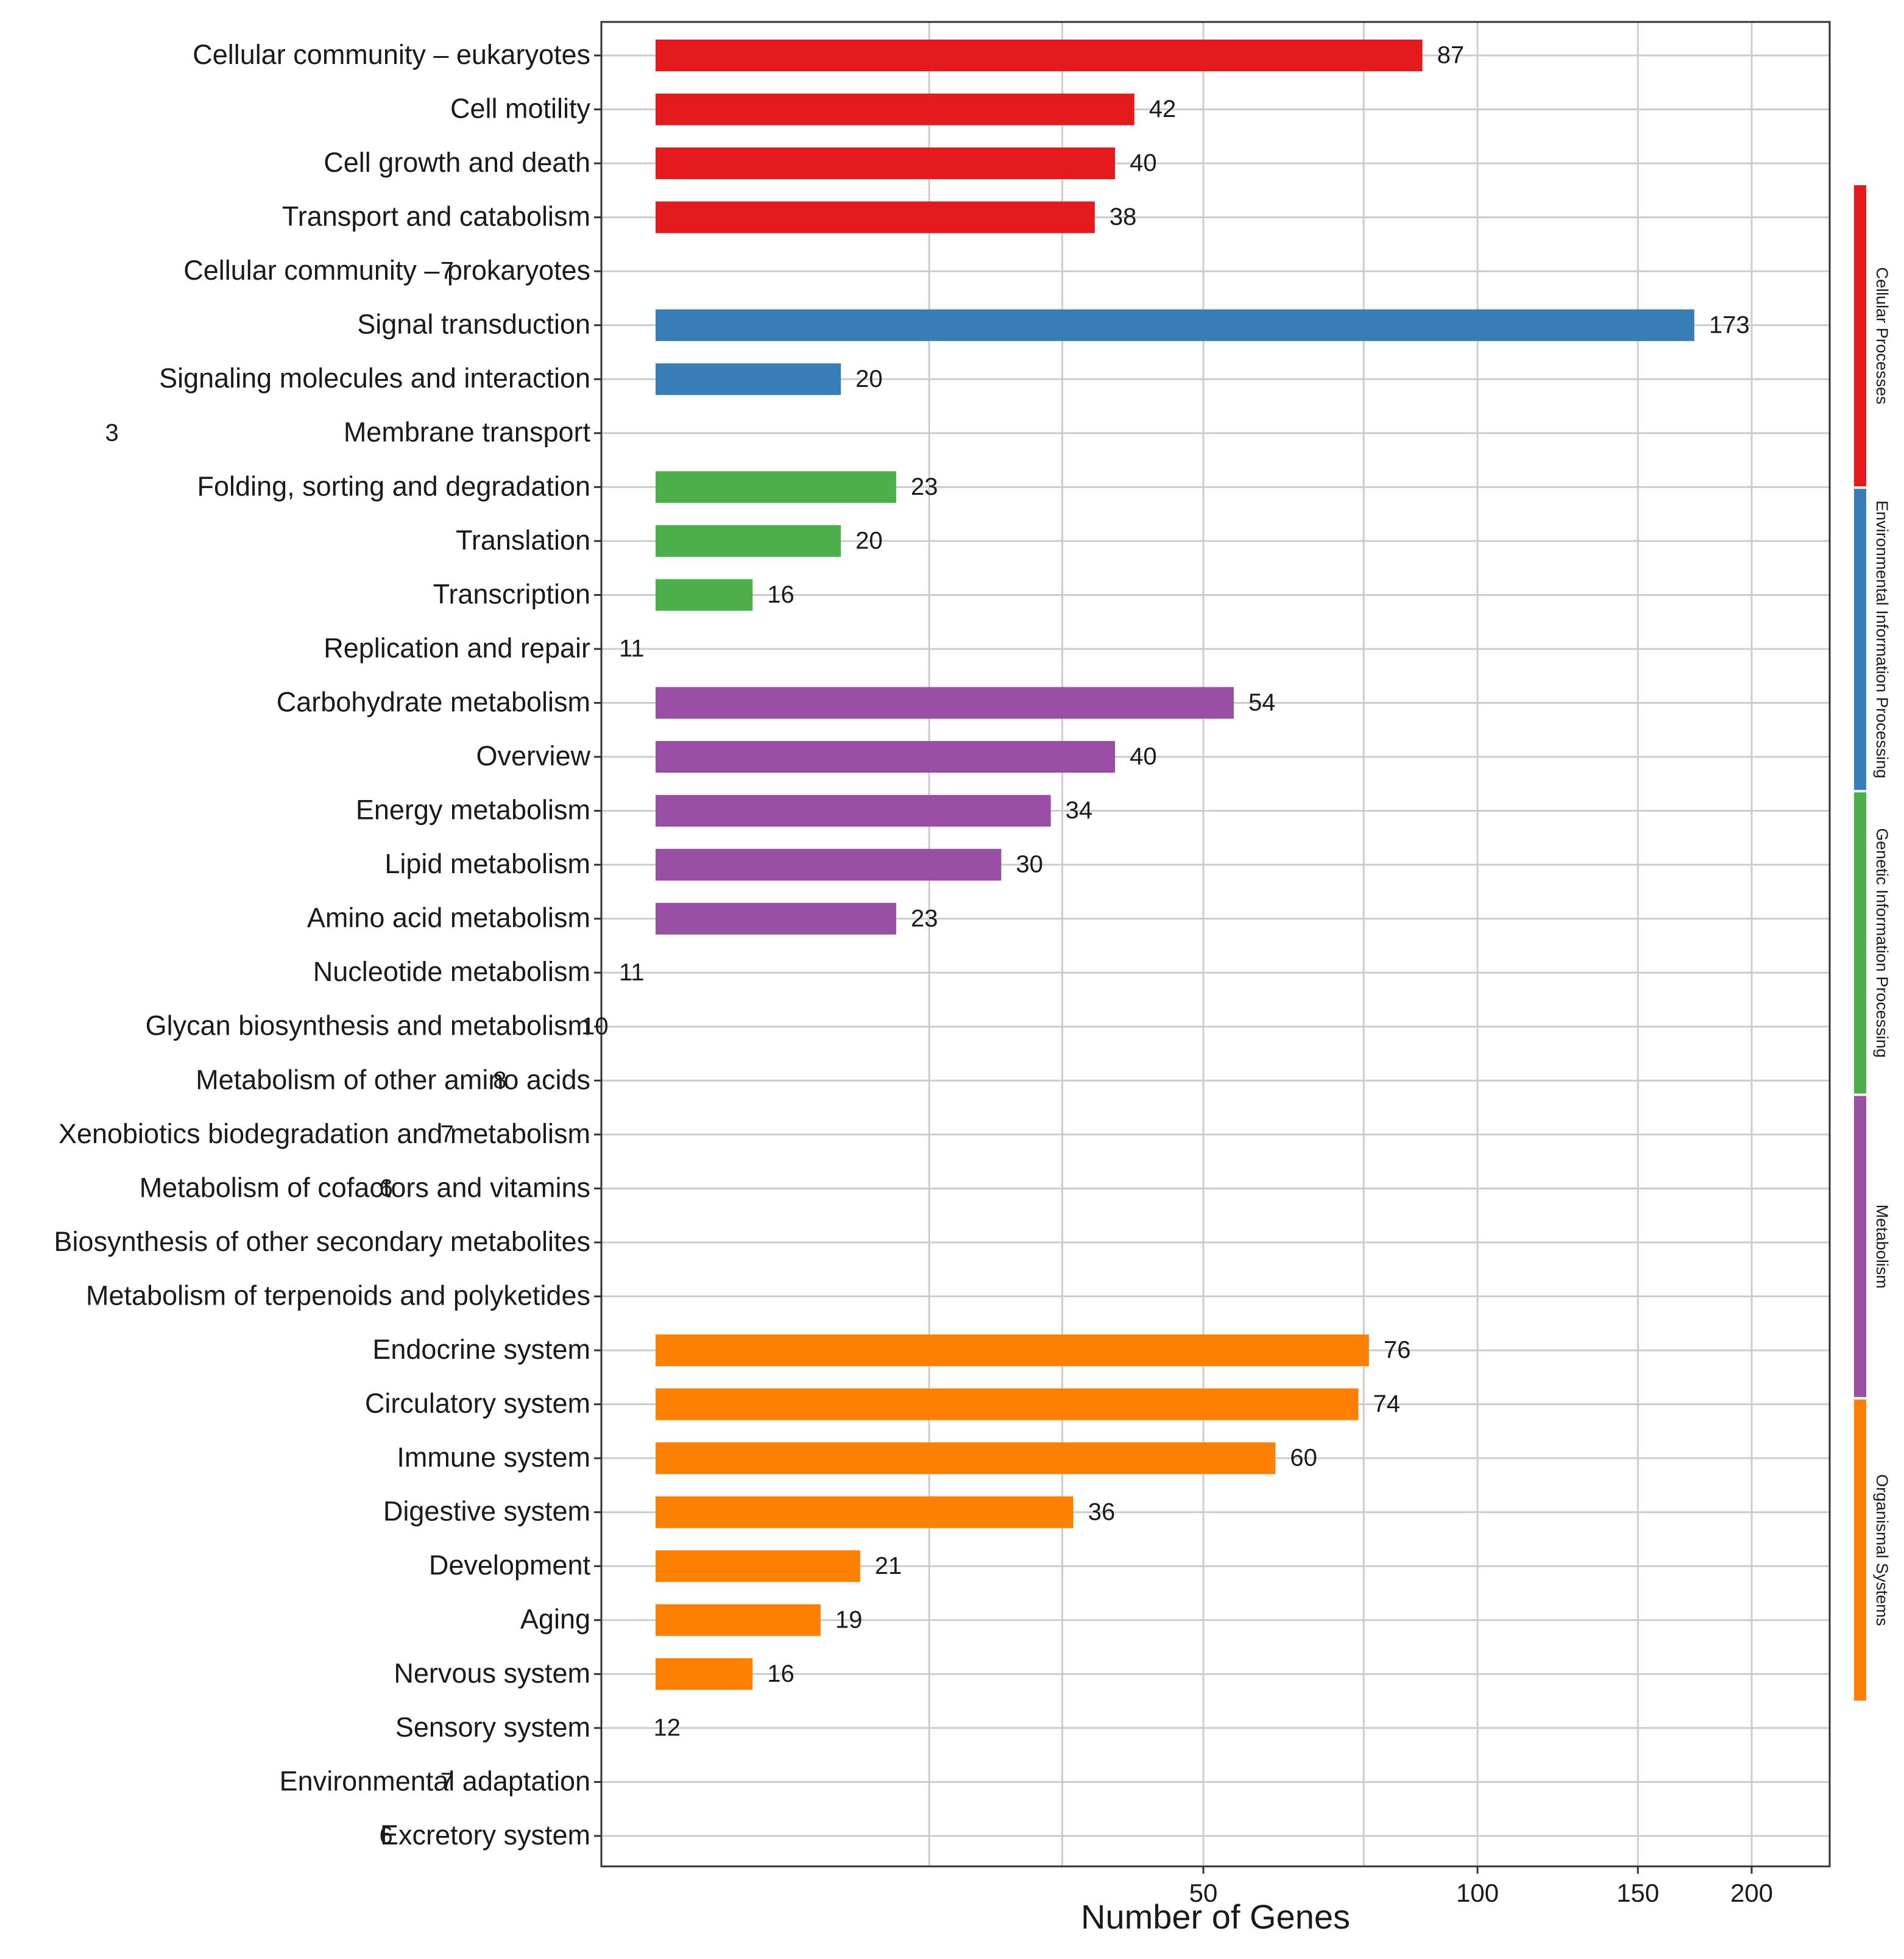 Image resolution: width=1904 pixels, height=1959 pixels. Describe the element at coordinates (486, 1511) in the screenshot. I see `category-label: Digestive system` at that location.